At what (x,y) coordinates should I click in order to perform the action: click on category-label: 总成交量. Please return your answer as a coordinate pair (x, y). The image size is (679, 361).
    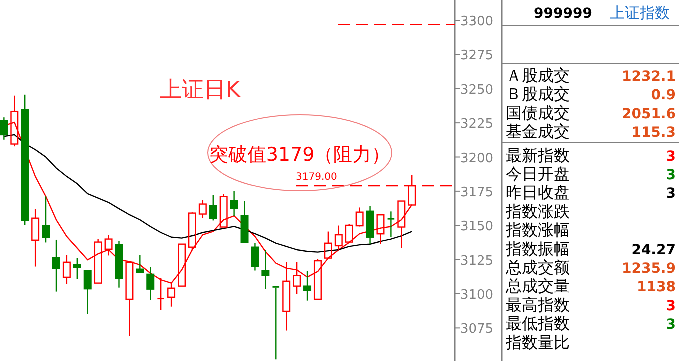
    Looking at the image, I should click on (537, 286).